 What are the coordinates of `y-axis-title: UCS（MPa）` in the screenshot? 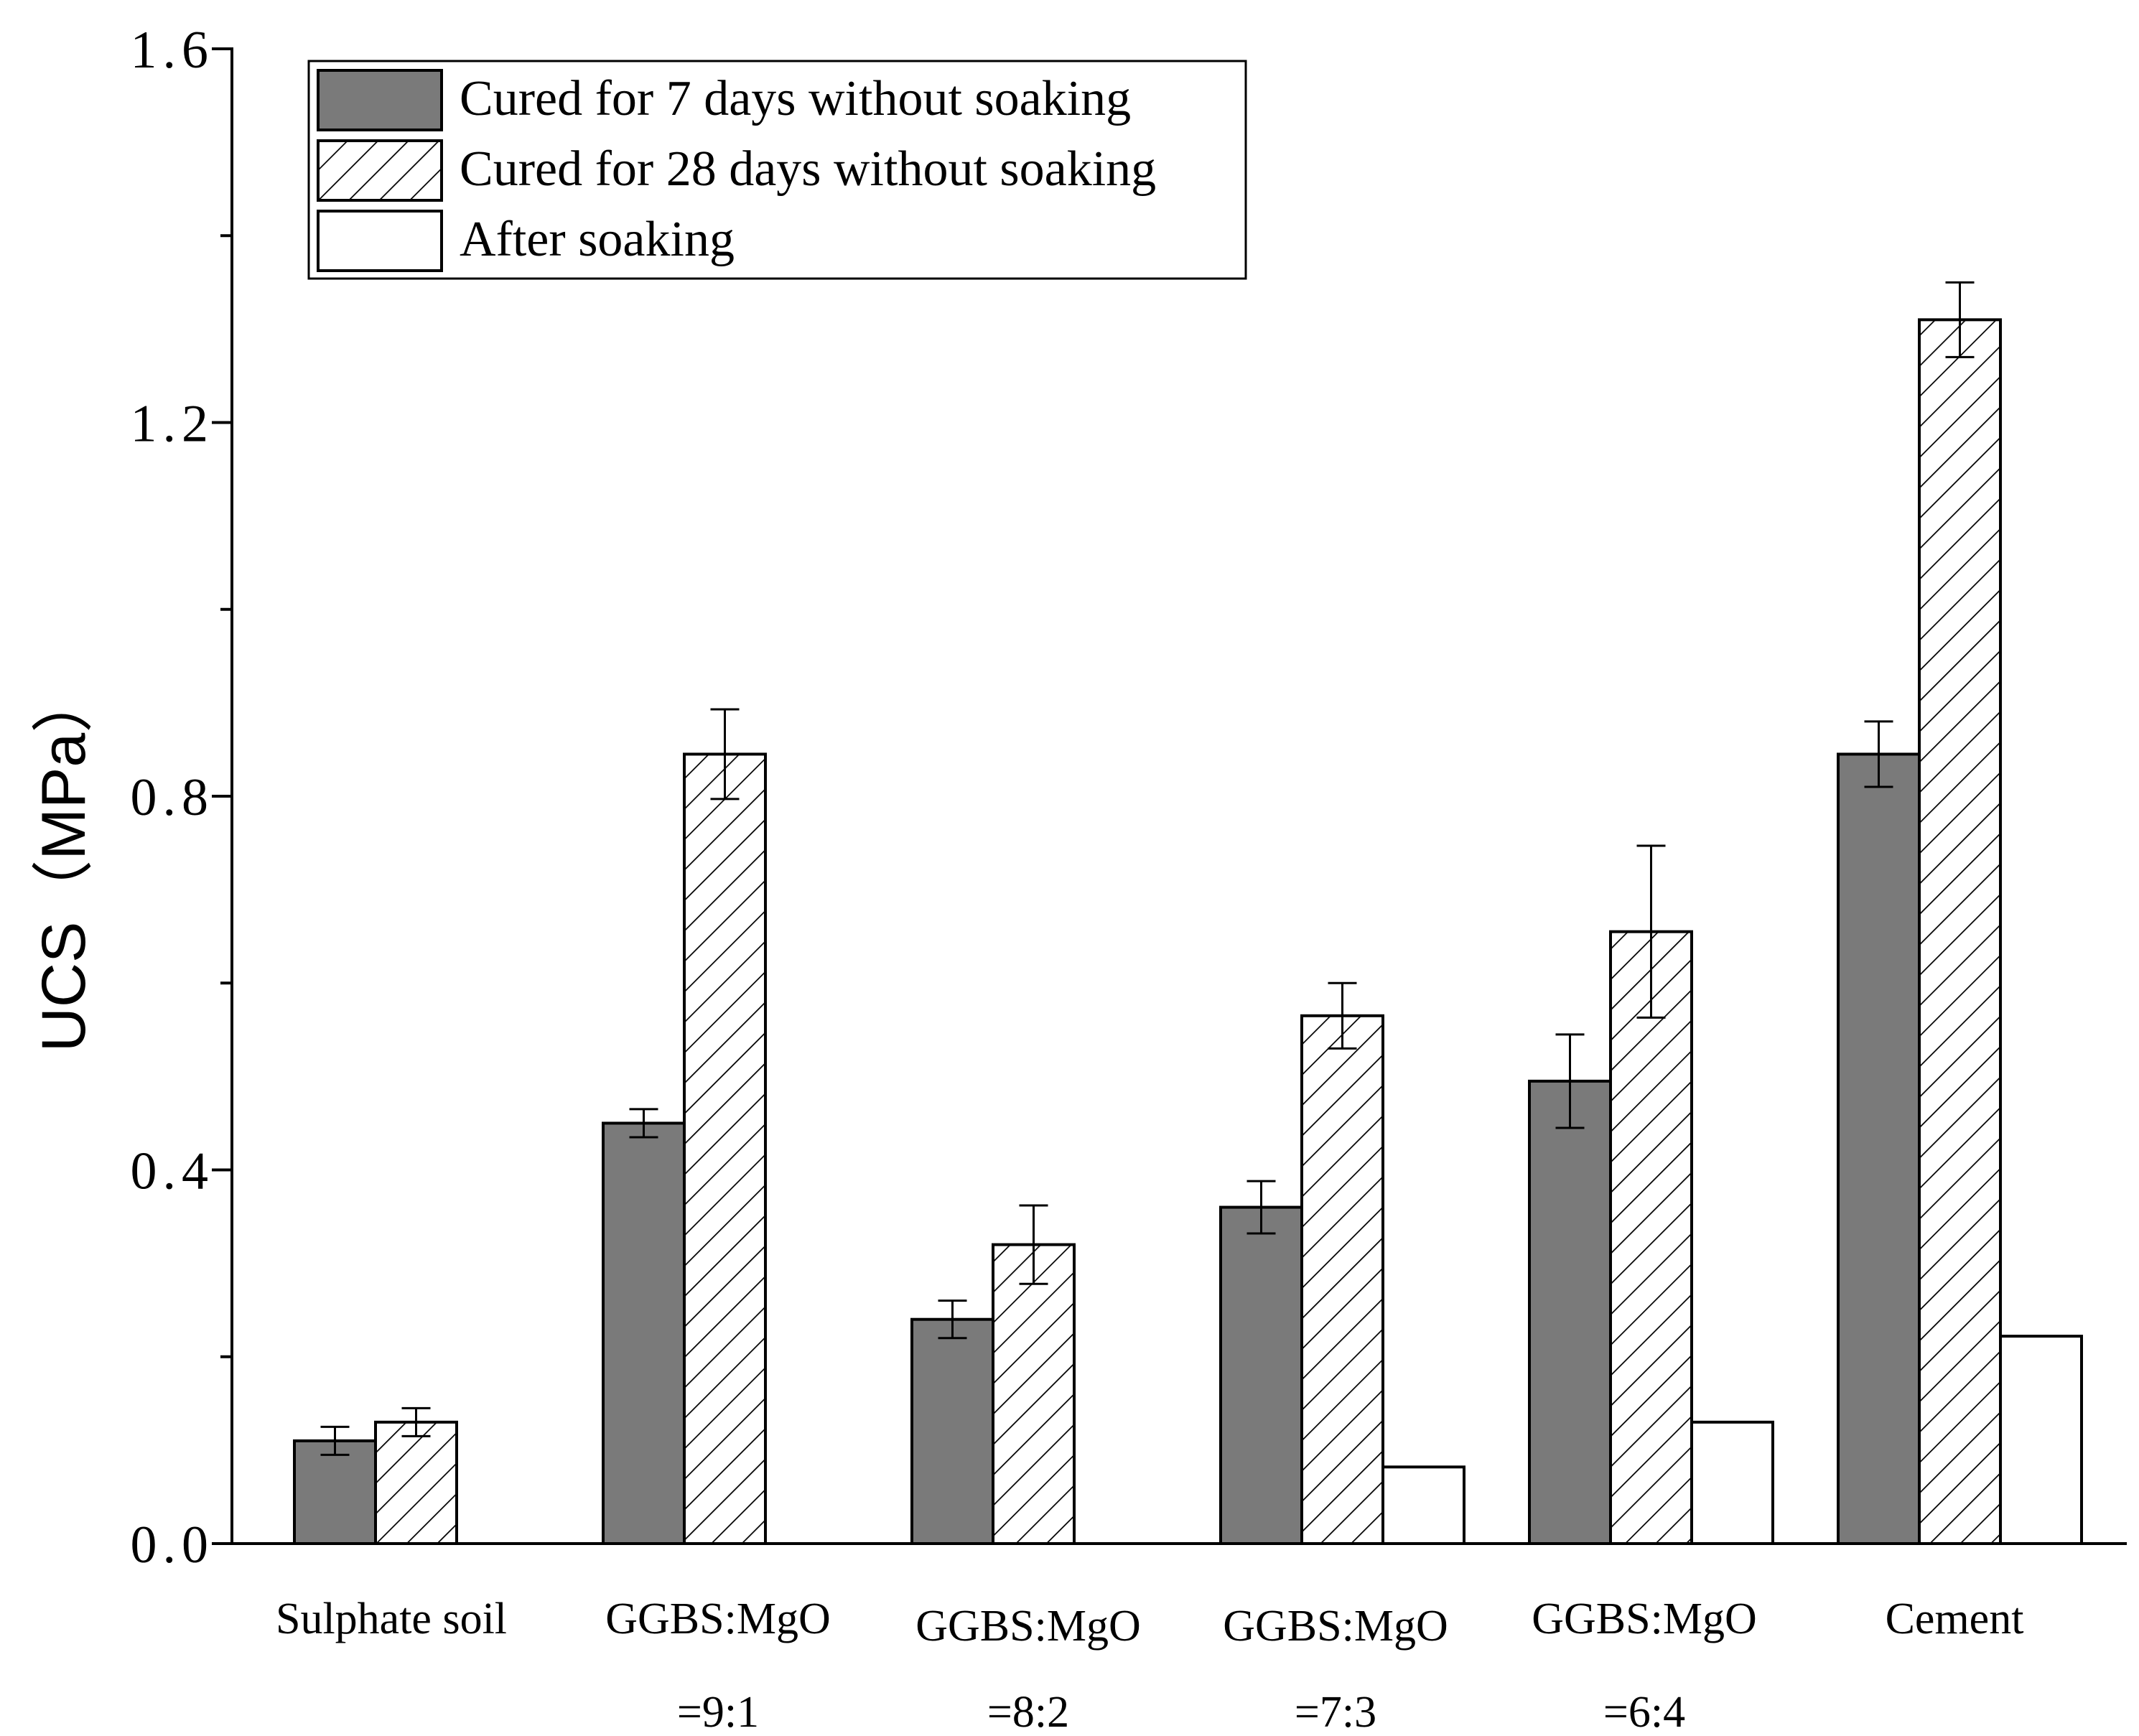 It's located at (63, 861).